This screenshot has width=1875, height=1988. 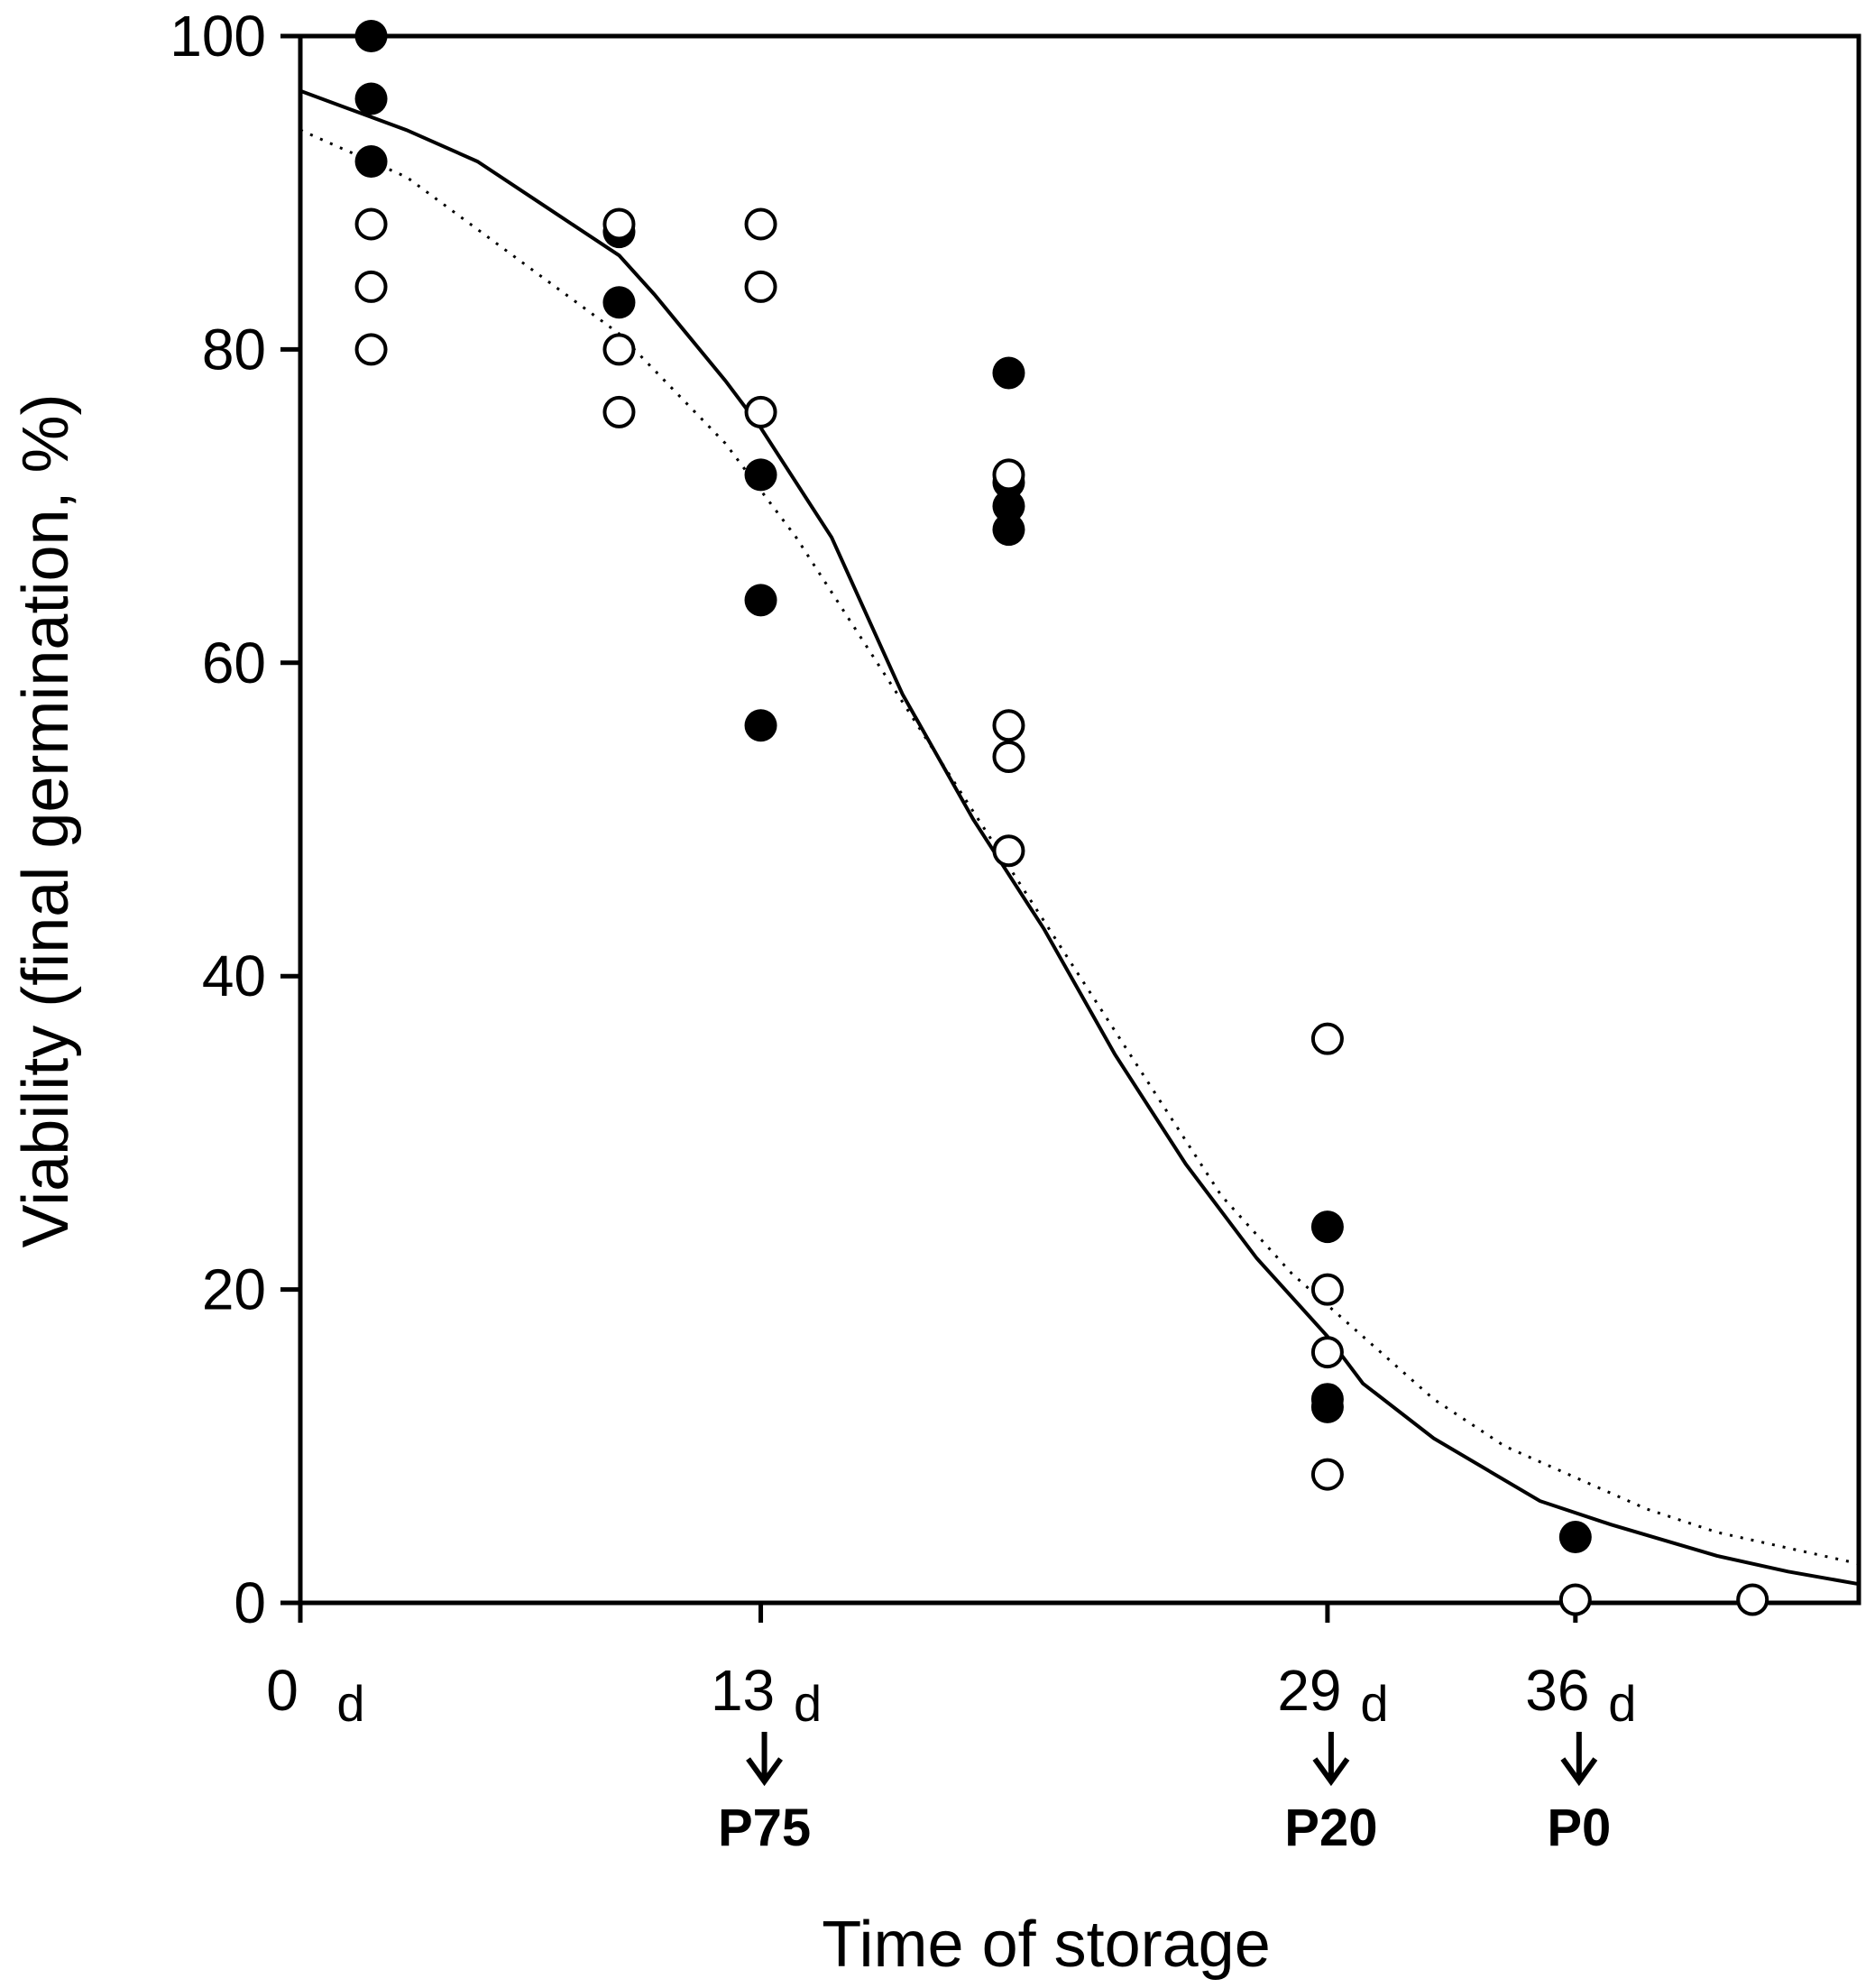 What do you see at coordinates (1164, 1795) in the screenshot?
I see `time-markers: P75 P20 P0` at bounding box center [1164, 1795].